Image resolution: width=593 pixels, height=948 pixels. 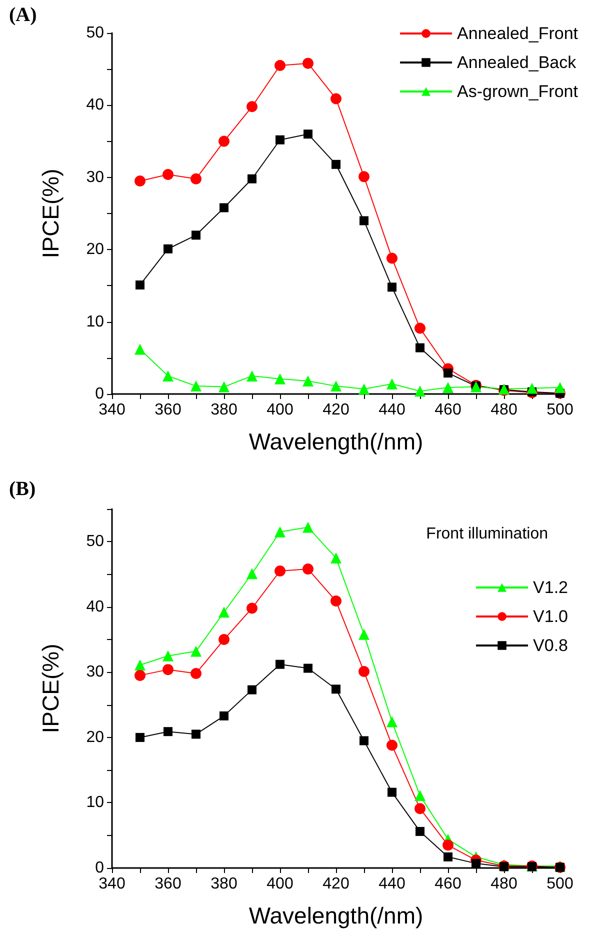 What do you see at coordinates (280, 884) in the screenshot?
I see `x-tick-label: 400` at bounding box center [280, 884].